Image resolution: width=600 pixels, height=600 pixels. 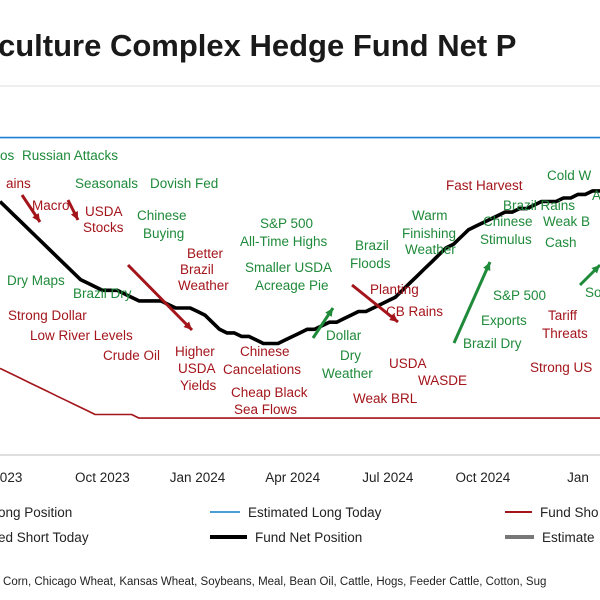 I want to click on legend-label: ed Short Today, so click(x=44, y=537).